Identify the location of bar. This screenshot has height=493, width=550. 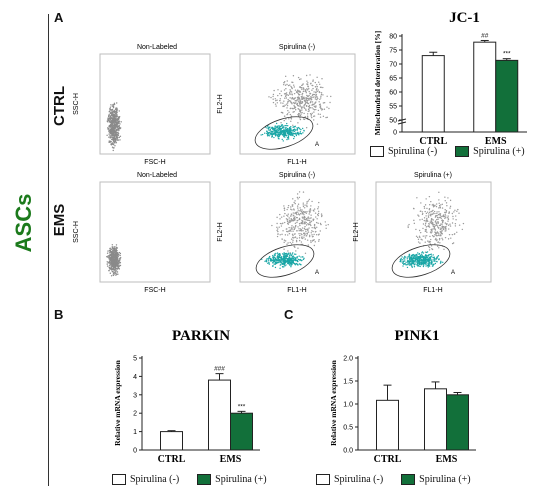
(435, 419).